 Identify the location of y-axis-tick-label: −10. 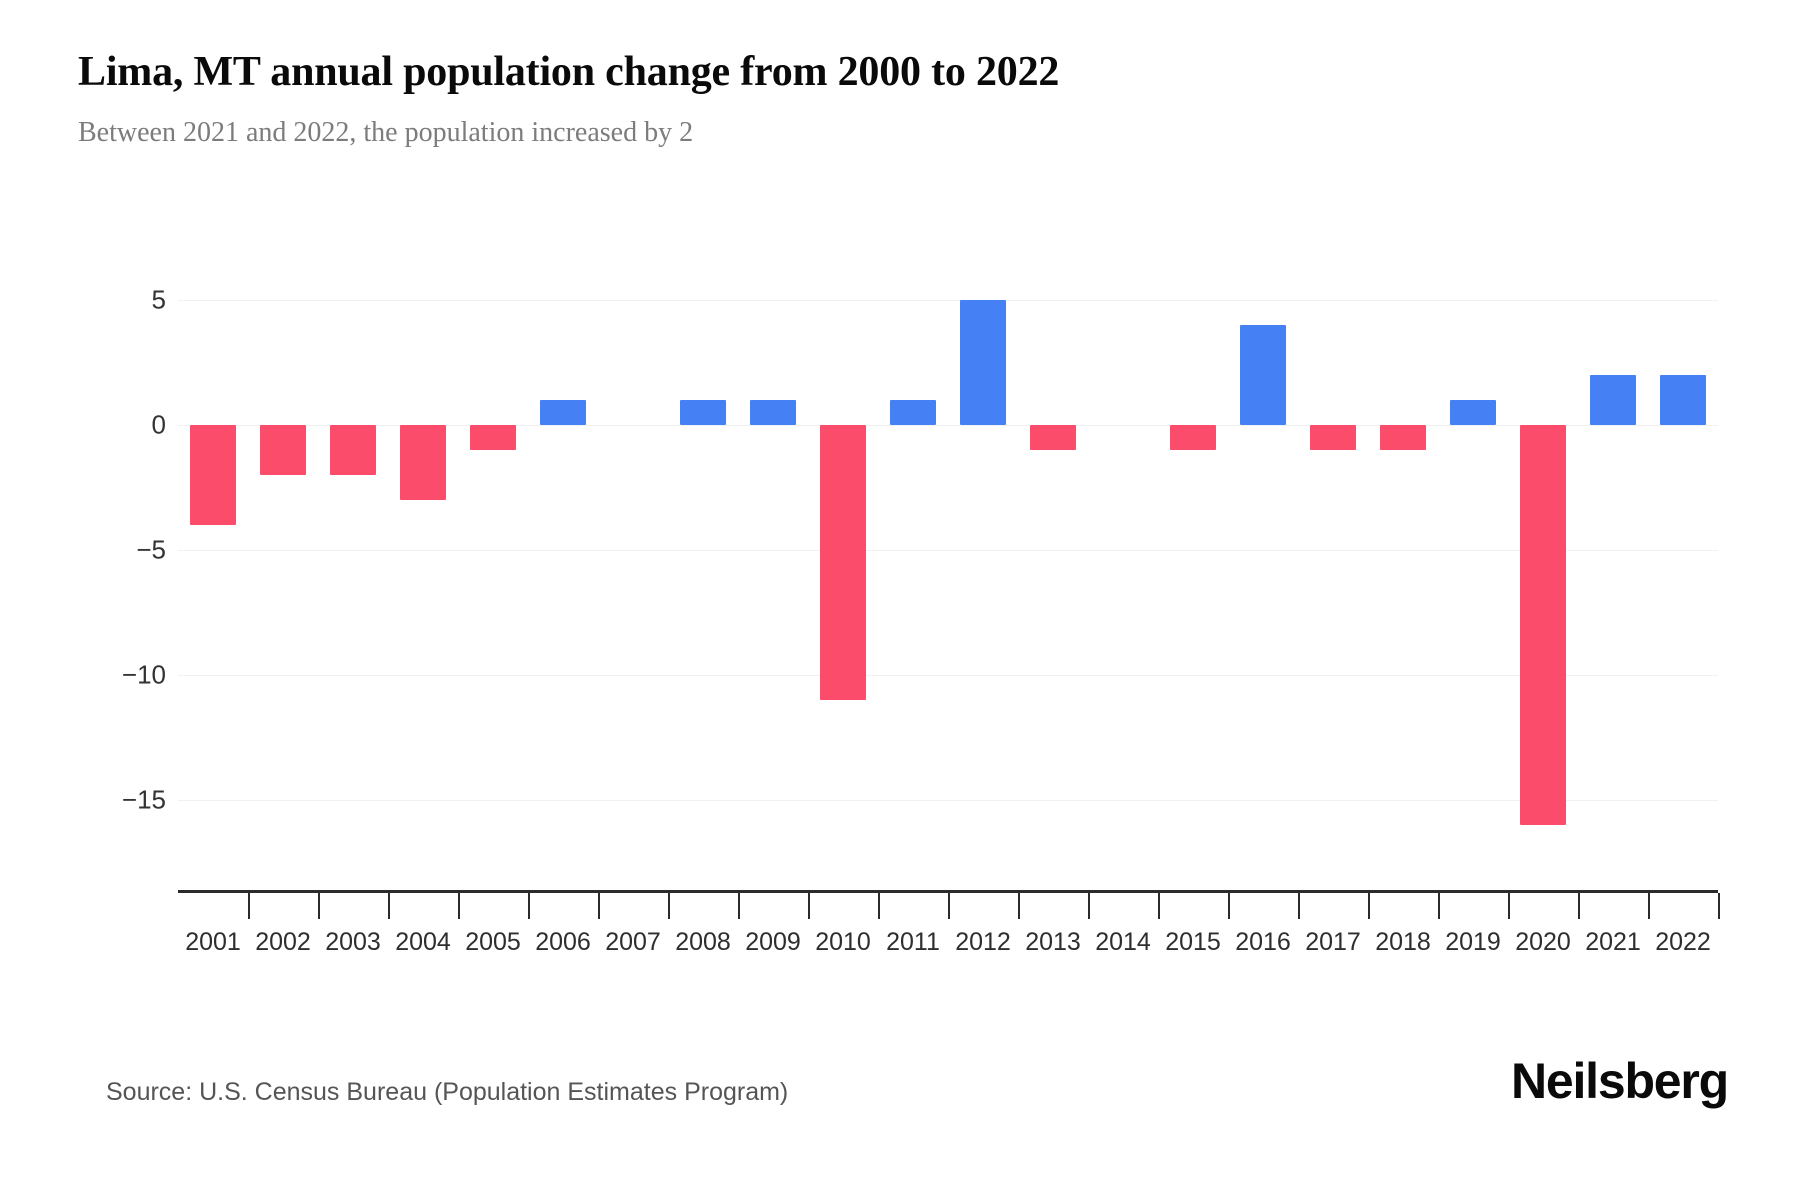
(143, 674).